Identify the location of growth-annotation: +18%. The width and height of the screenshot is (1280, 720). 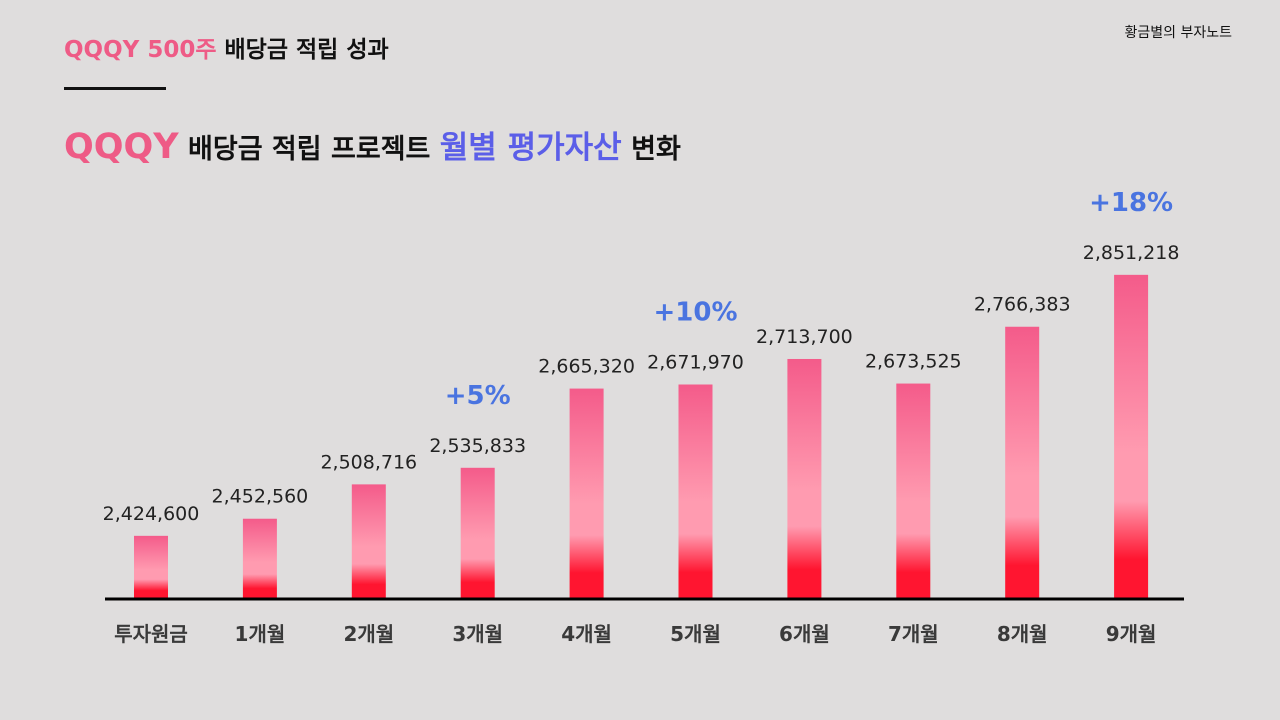
(1131, 203).